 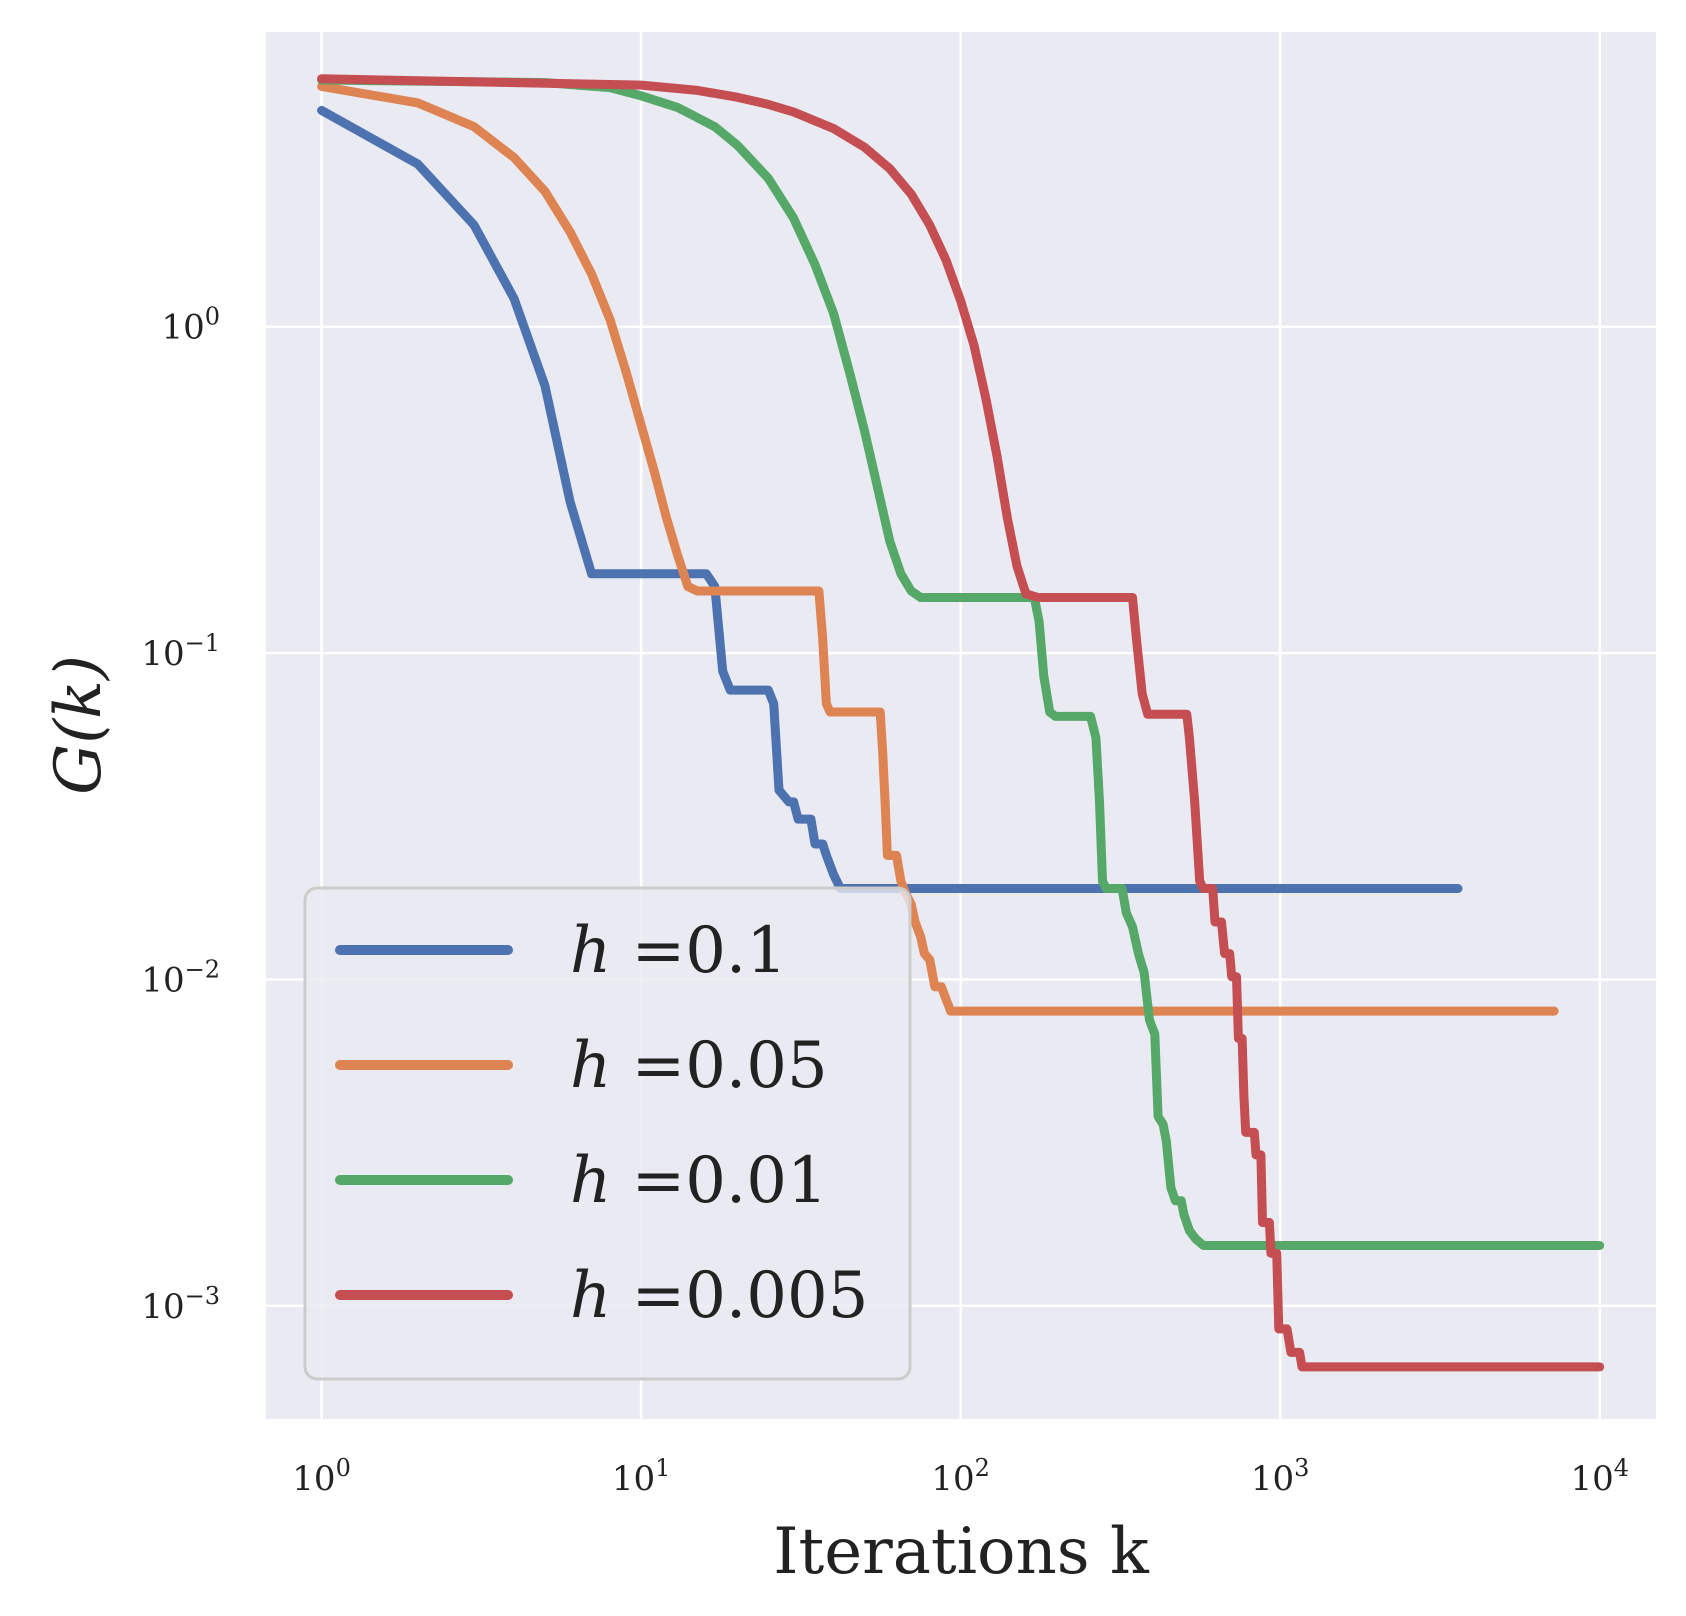 I want to click on x-tick-label-exponent: 0, so click(x=343, y=1468).